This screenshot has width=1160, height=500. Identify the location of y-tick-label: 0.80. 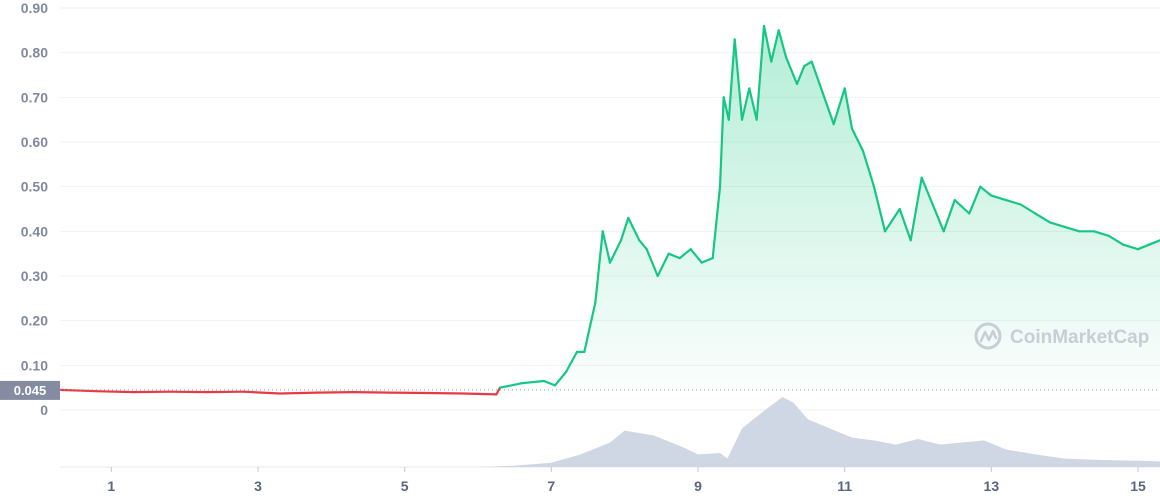
(34, 53).